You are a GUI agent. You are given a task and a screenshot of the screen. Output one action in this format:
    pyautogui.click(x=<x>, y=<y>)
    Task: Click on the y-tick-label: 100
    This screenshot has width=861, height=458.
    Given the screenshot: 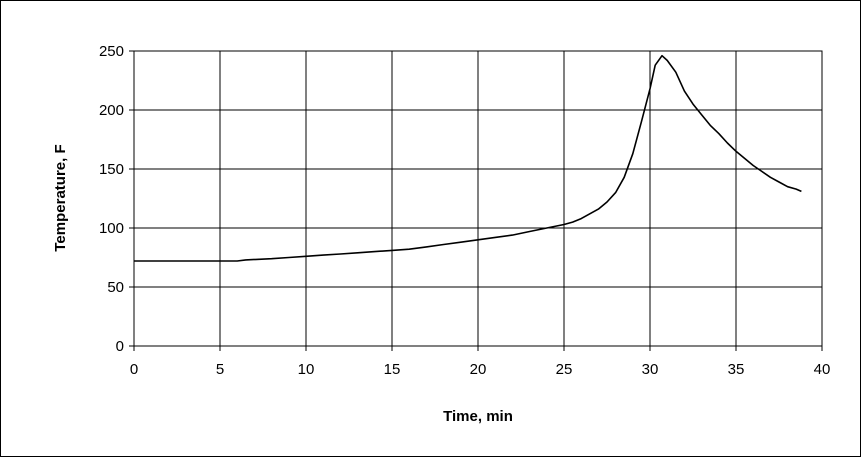 What is the action you would take?
    pyautogui.click(x=111, y=228)
    